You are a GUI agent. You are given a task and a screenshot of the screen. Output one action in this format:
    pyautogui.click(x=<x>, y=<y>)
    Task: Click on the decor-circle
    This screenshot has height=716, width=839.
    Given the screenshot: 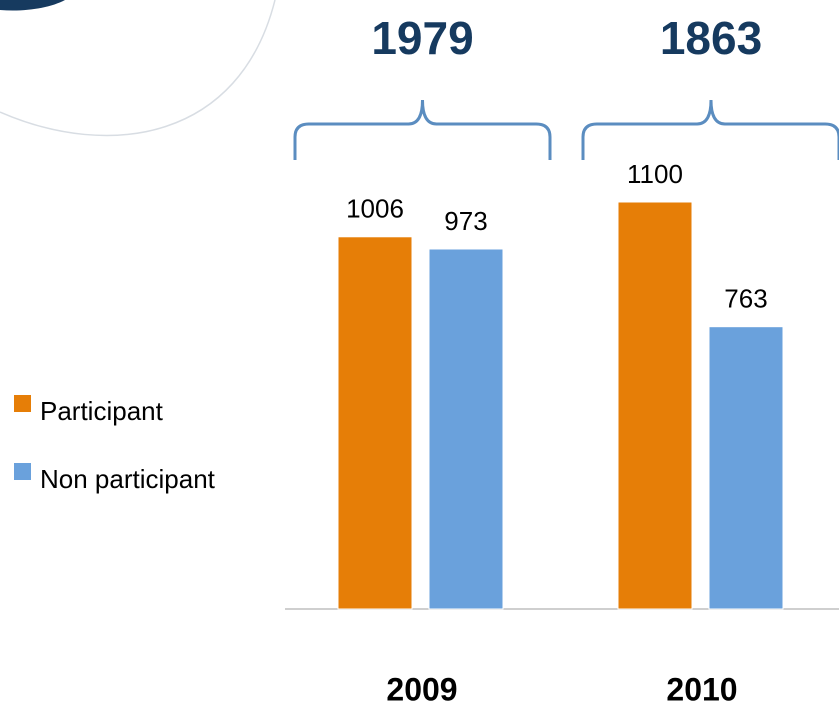 What is the action you would take?
    pyautogui.click(x=32, y=5)
    